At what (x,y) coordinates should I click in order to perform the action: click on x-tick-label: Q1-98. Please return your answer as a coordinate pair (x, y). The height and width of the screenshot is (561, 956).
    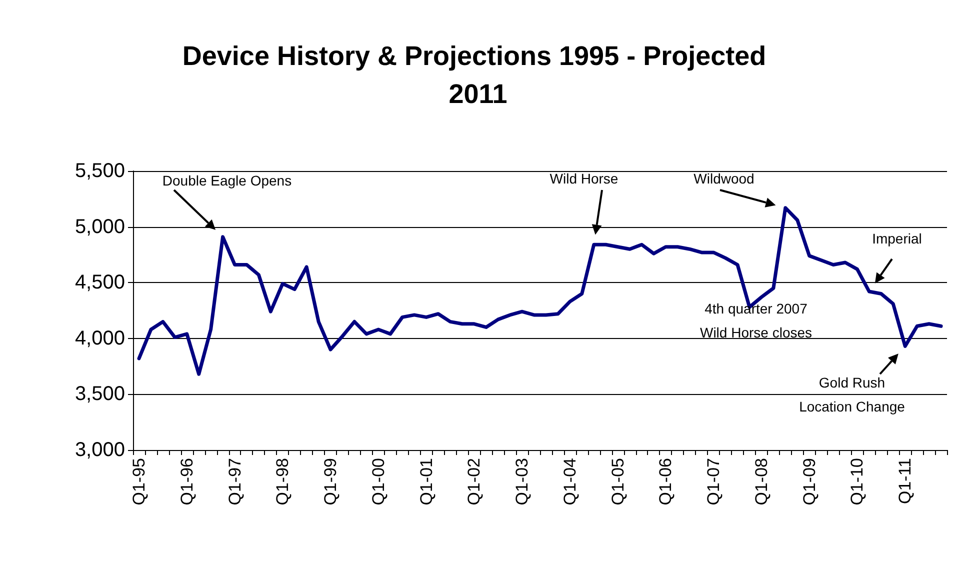
    Looking at the image, I should click on (282, 482).